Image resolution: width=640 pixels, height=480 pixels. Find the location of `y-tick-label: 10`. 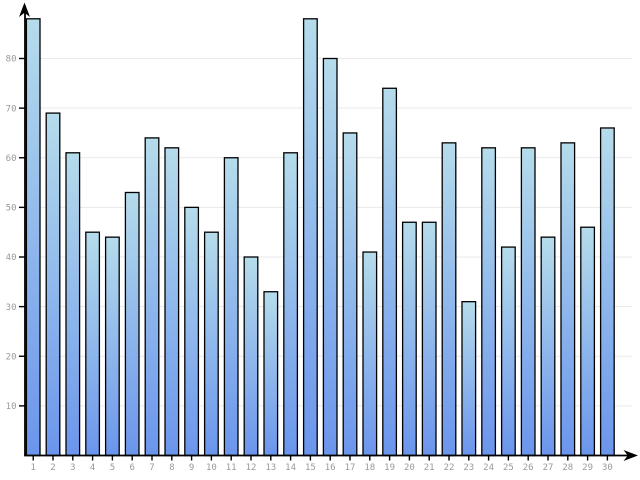

y-tick-label: 10 is located at coordinates (11, 407).